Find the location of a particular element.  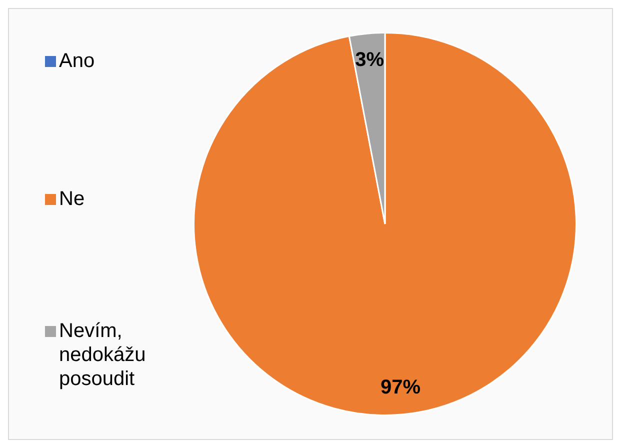

data-label: 97% is located at coordinates (400, 387).